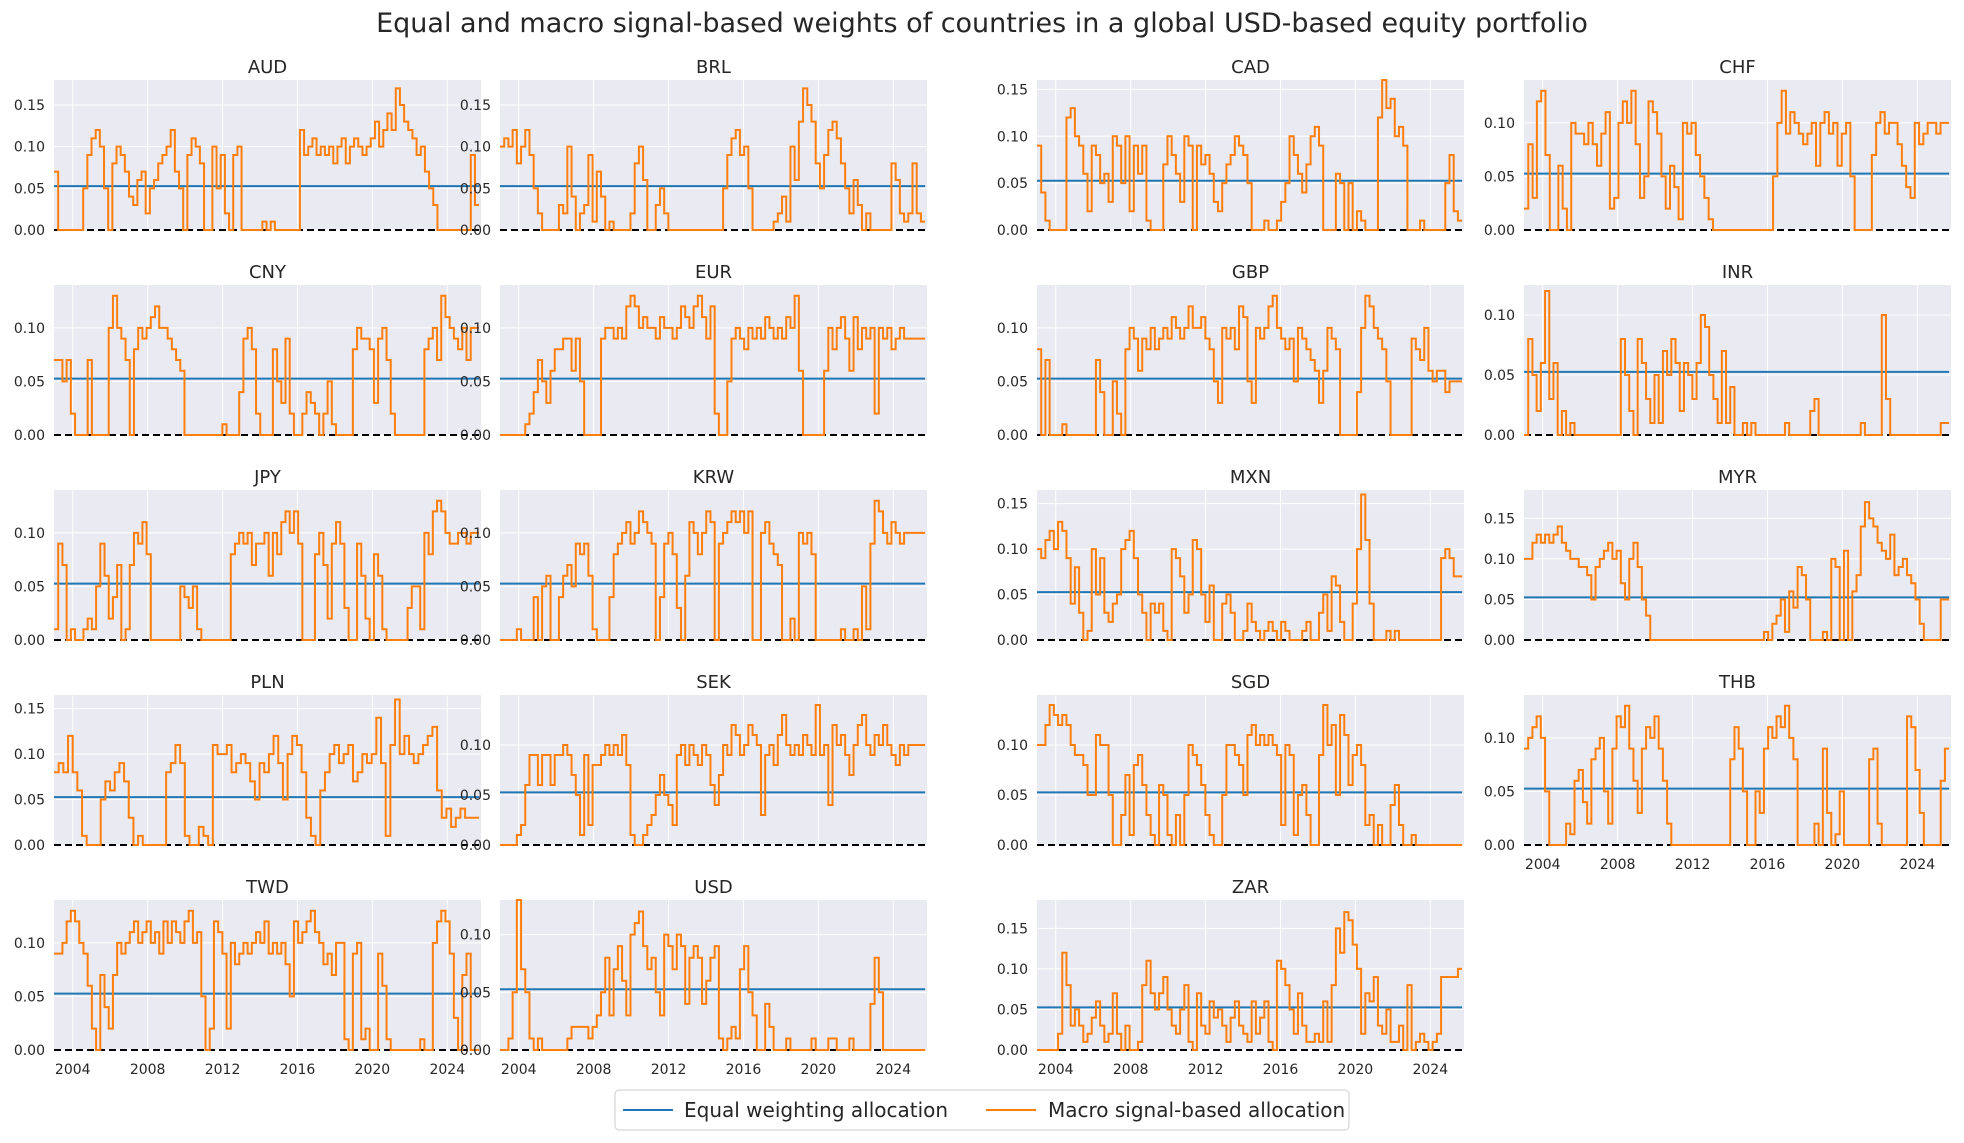 This screenshot has width=1964, height=1143. I want to click on panel-title: USD, so click(713, 887).